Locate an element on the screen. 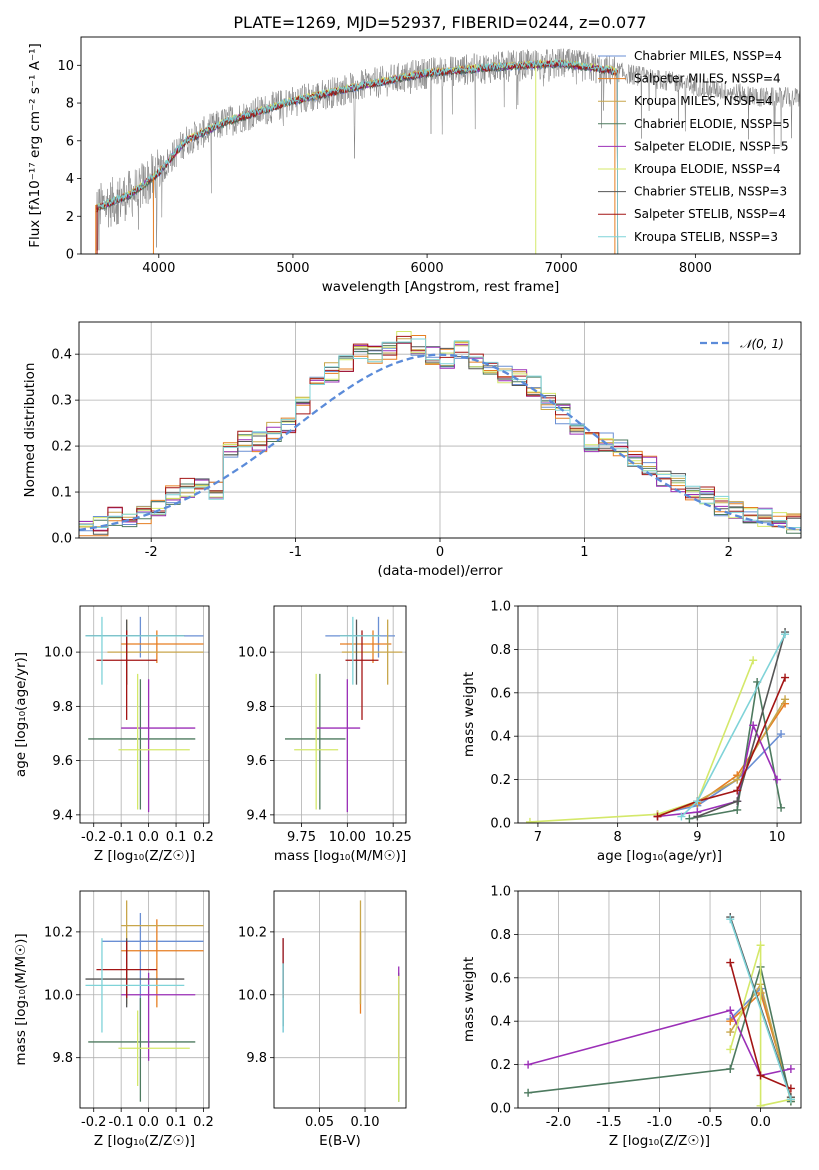 The width and height of the screenshot is (819, 1170). y-tick-label: 0.3 is located at coordinates (61, 401).